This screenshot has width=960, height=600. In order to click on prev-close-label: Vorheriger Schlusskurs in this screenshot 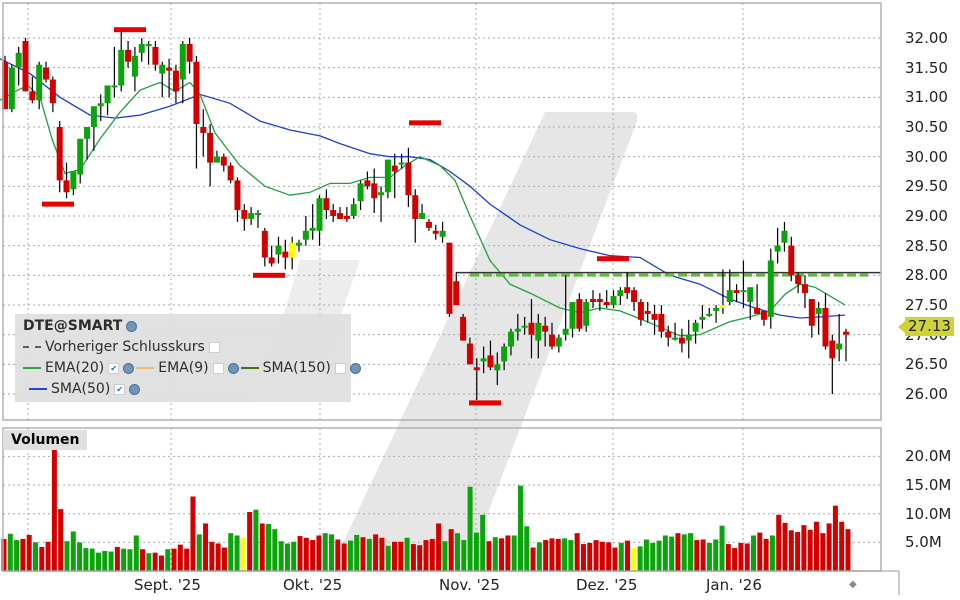, I will do `click(125, 347)`.